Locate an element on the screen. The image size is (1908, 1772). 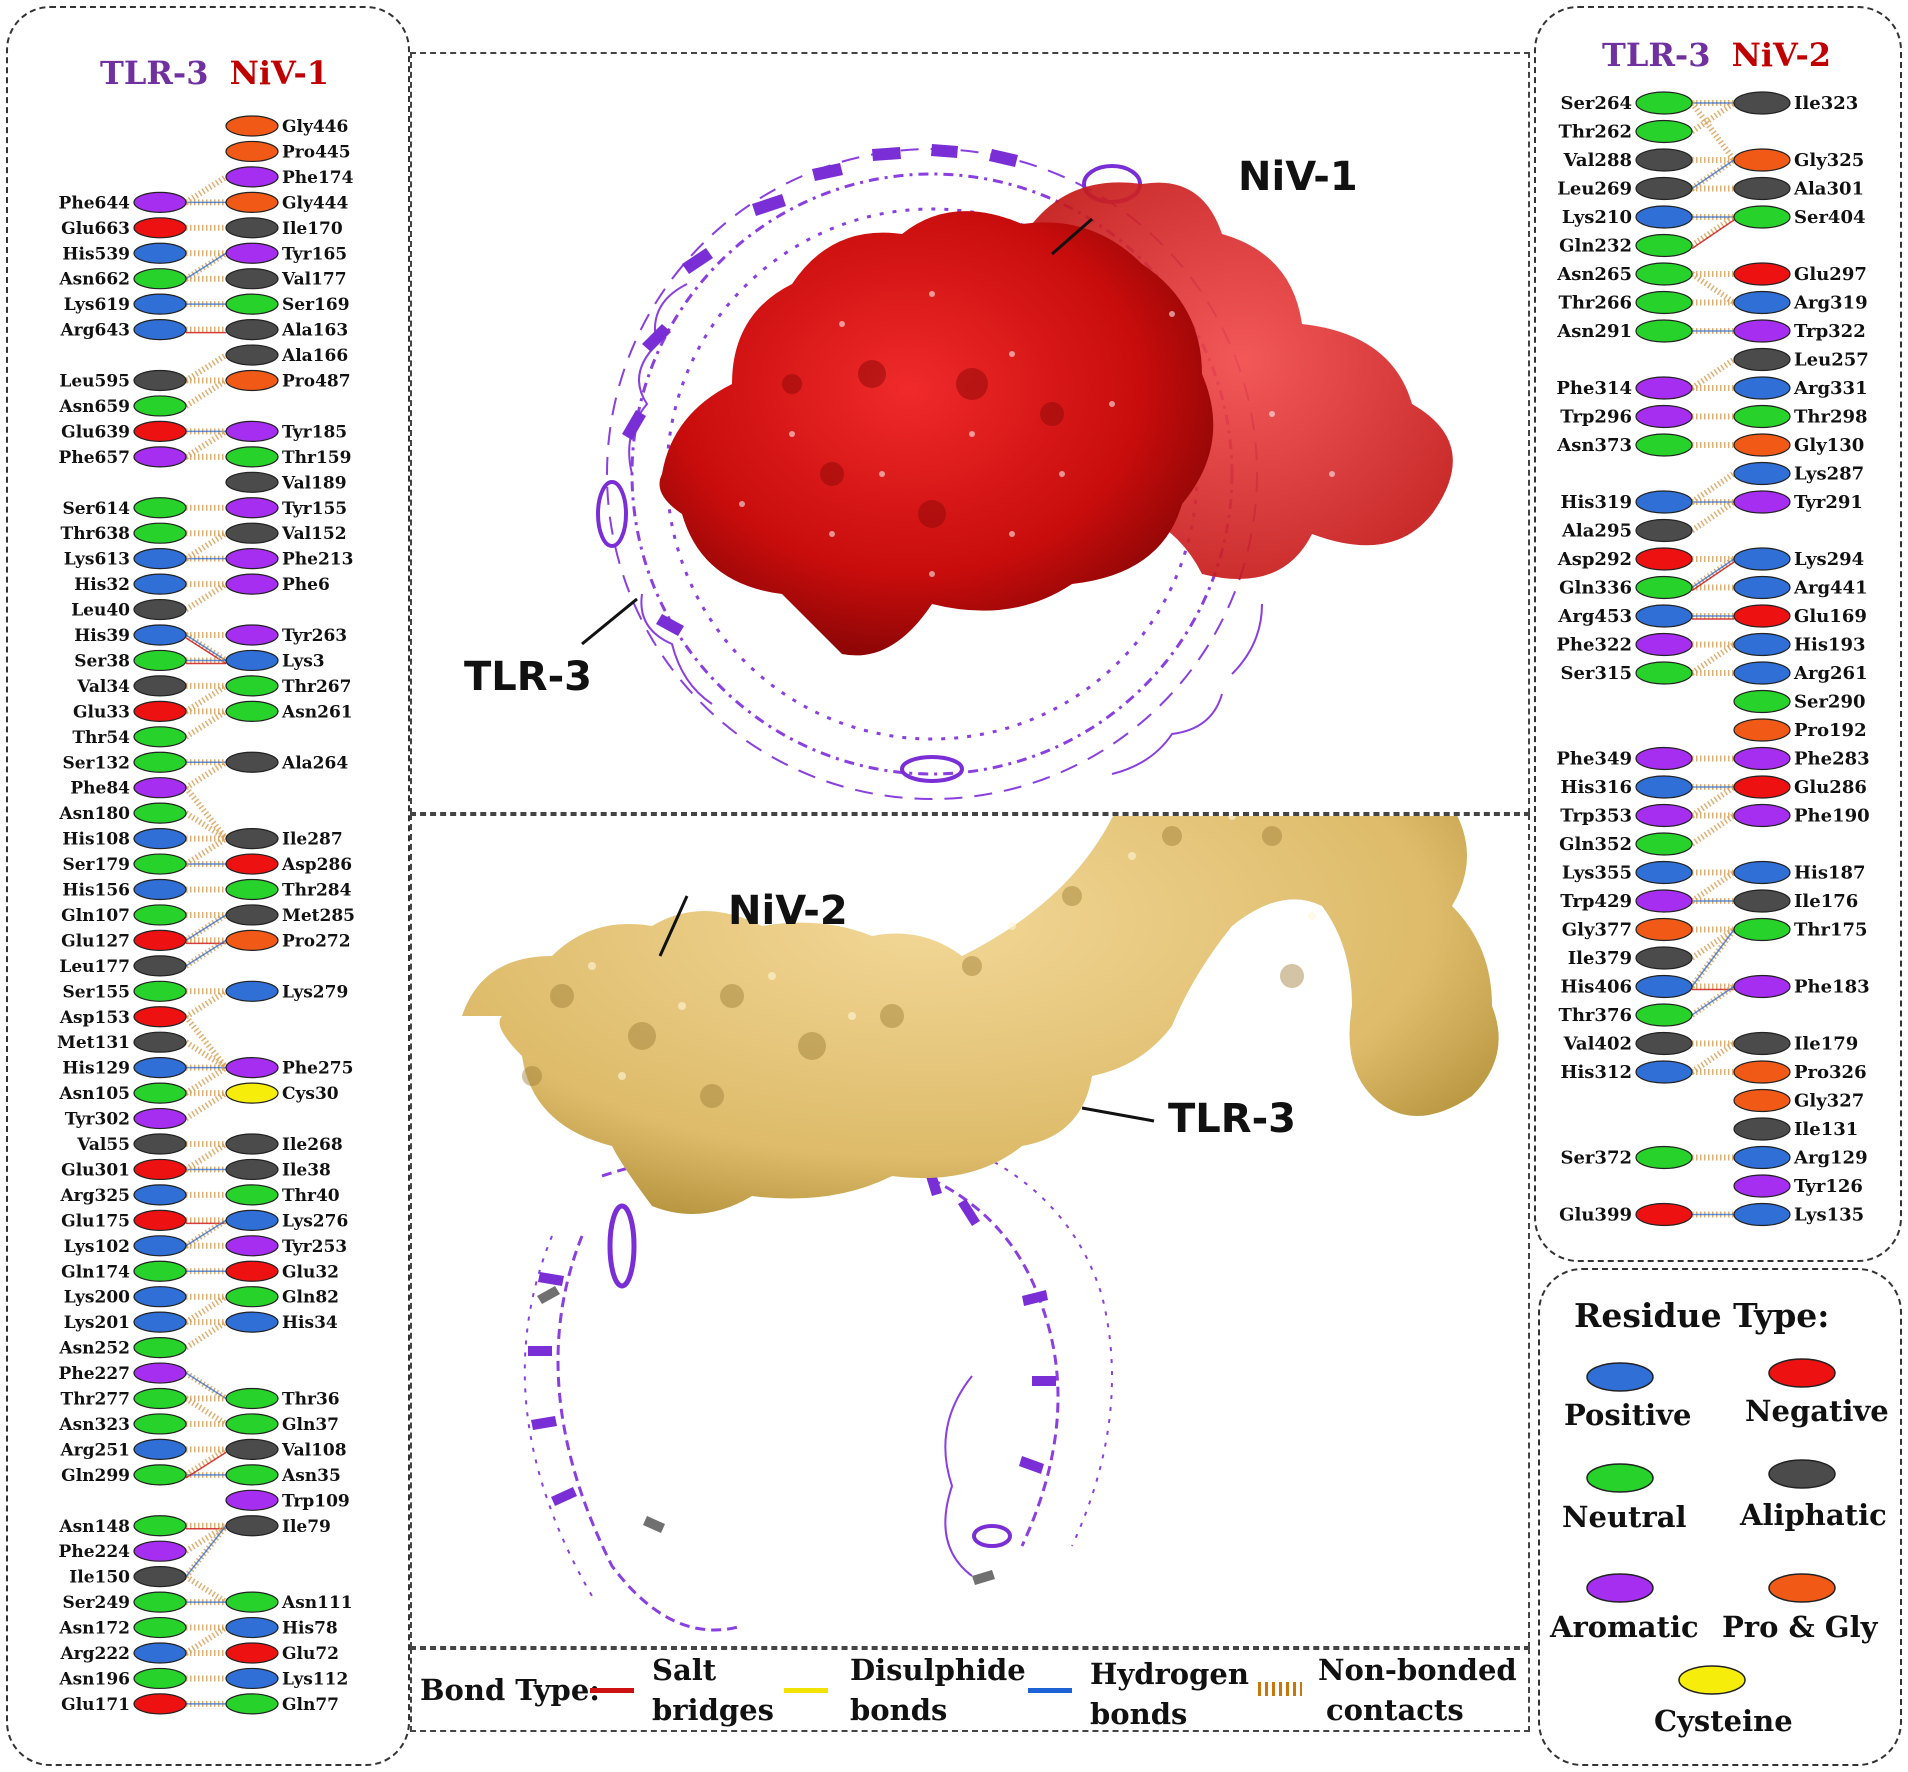
legend-aromatic-label: Aromatic is located at coordinates (1624, 1627).